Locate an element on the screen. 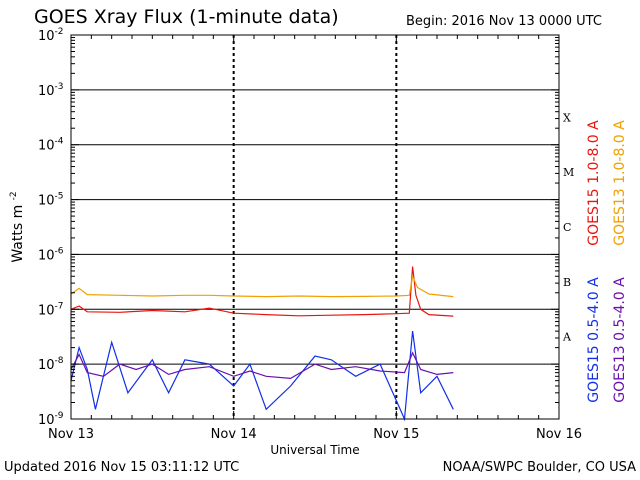 Image resolution: width=640 pixels, height=480 pixels. flare-class-B: B is located at coordinates (567, 282).